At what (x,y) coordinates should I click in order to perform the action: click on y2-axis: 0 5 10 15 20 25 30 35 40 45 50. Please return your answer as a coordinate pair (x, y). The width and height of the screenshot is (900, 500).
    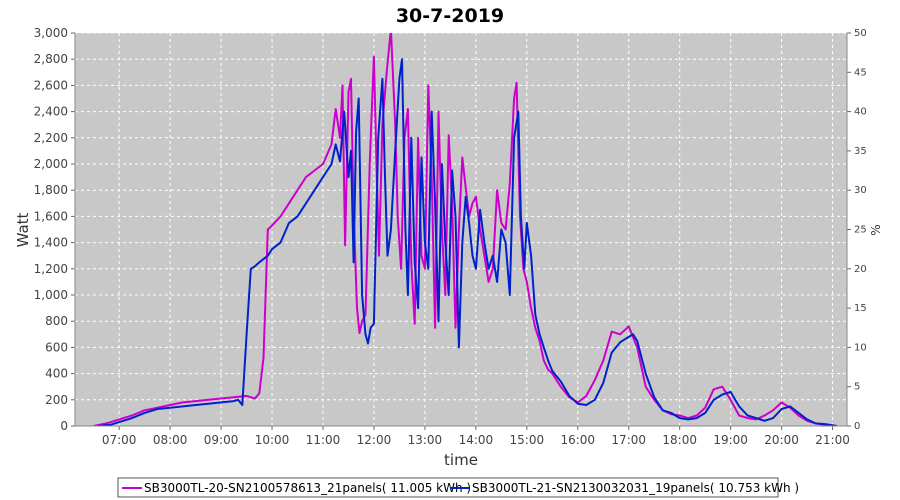
    Looking at the image, I should click on (856, 230).